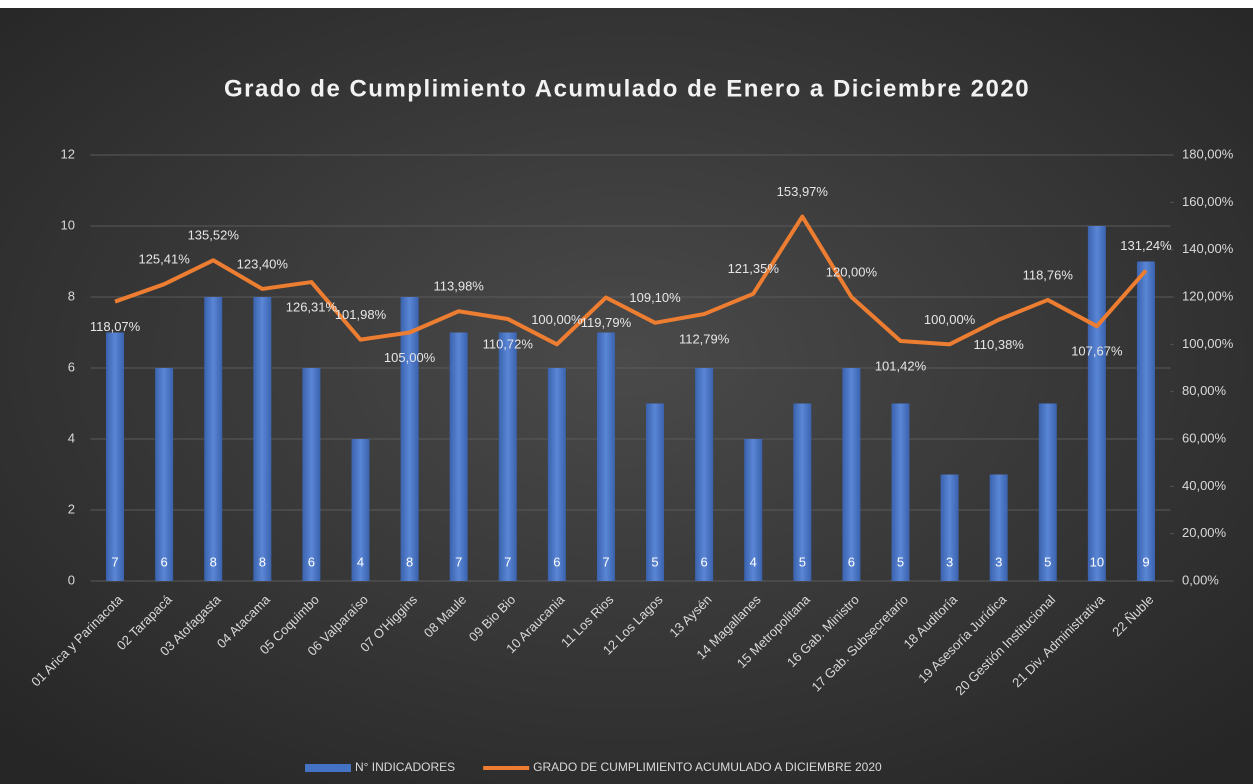 This screenshot has width=1253, height=784. I want to click on y-tick-label: 10, so click(68, 224).